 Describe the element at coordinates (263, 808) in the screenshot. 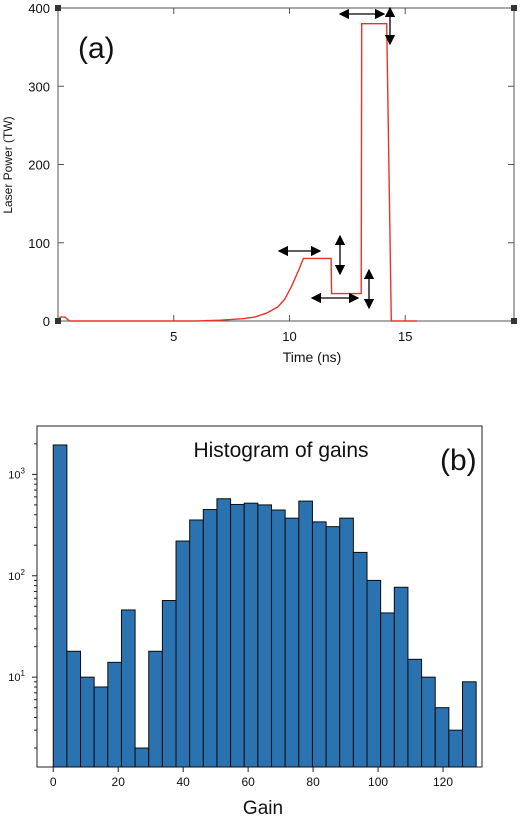

I see `x-axis-label-b: Gain` at that location.